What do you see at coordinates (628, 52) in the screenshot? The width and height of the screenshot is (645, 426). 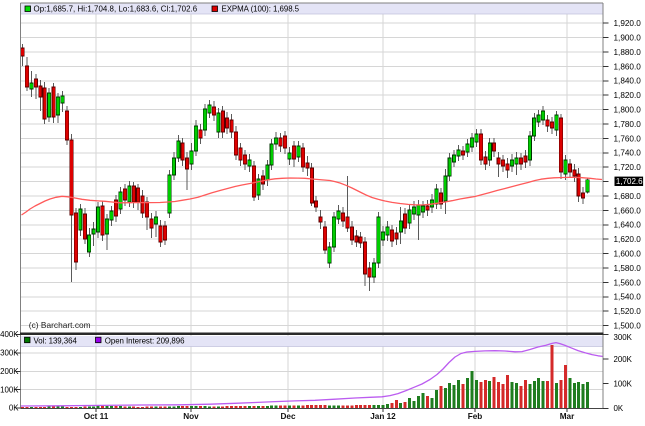 I see `svg-text: 1,880.0` at bounding box center [628, 52].